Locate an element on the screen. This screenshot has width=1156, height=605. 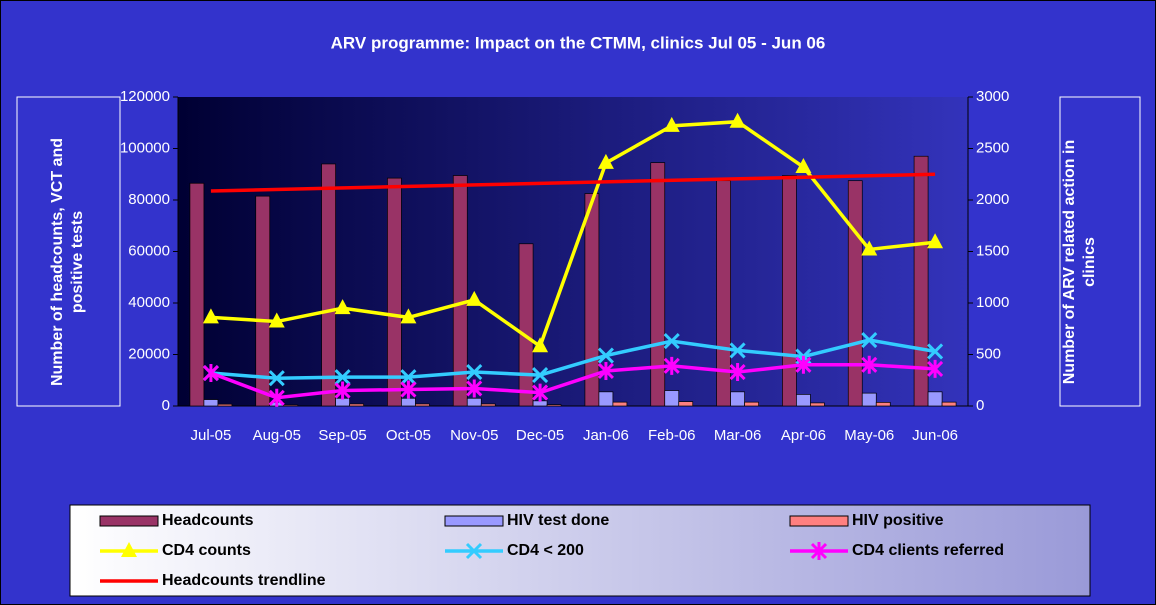
y2-tick-label: 0 is located at coordinates (980, 405).